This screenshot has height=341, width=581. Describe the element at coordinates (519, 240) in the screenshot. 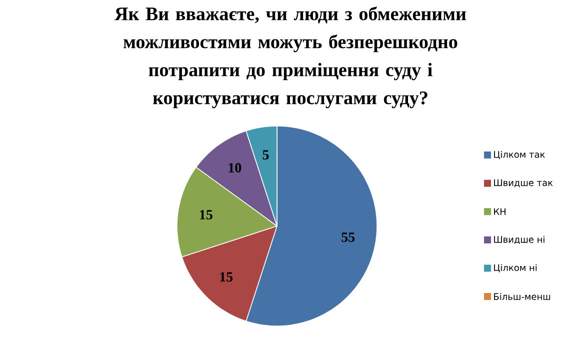

I see `legend-label: Швидше ні` at that location.